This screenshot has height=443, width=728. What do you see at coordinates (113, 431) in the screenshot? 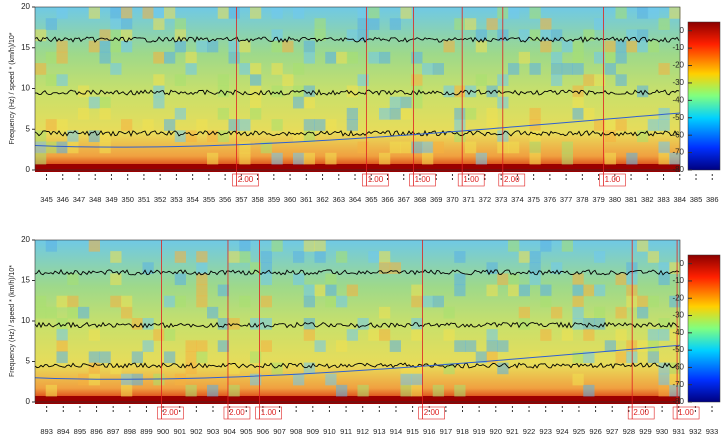
I see `x-tick-label: 897` at bounding box center [113, 431].